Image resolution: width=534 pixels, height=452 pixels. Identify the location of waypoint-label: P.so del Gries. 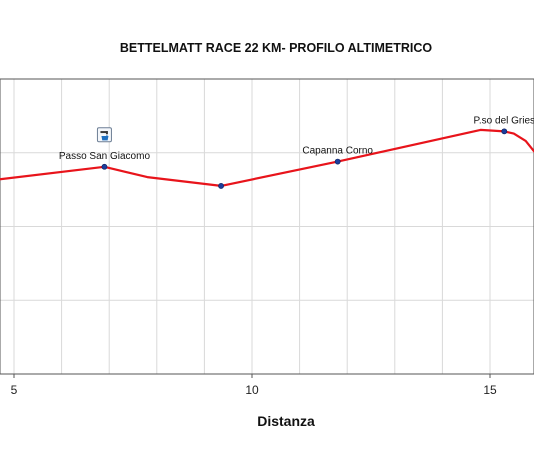
(504, 120).